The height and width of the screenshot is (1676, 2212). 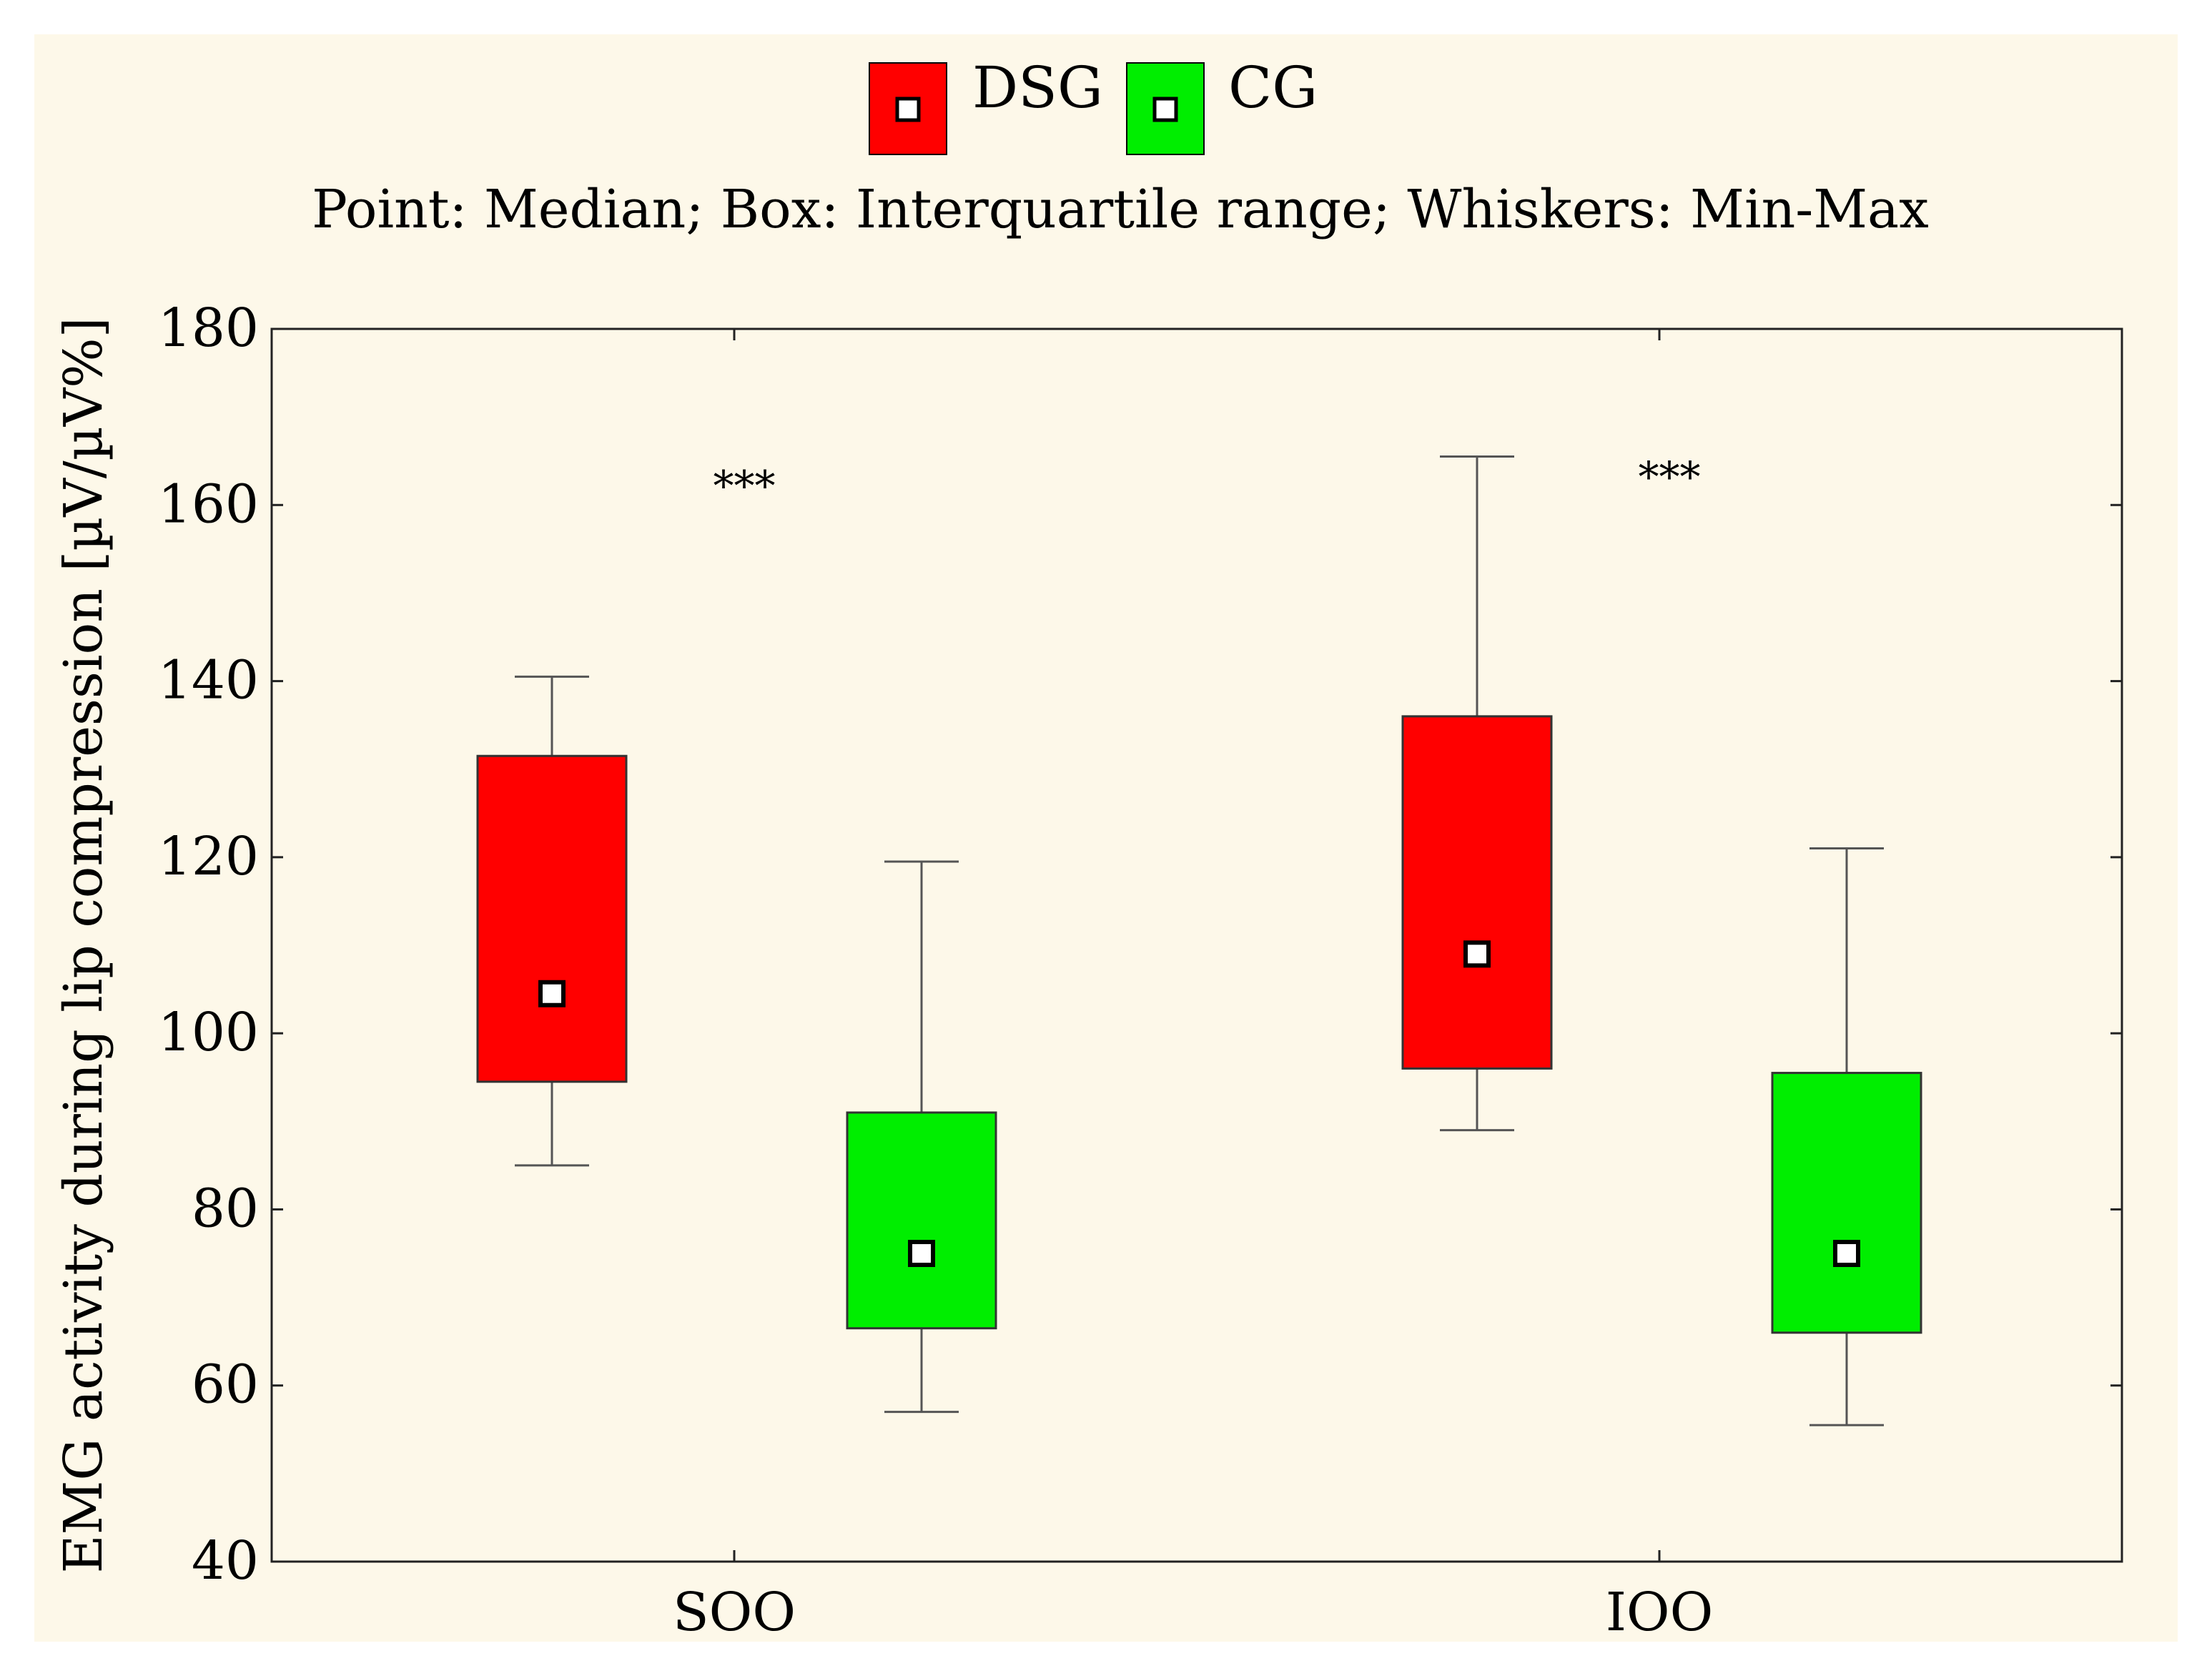 I want to click on y-tick-label: 140, so click(x=208, y=680).